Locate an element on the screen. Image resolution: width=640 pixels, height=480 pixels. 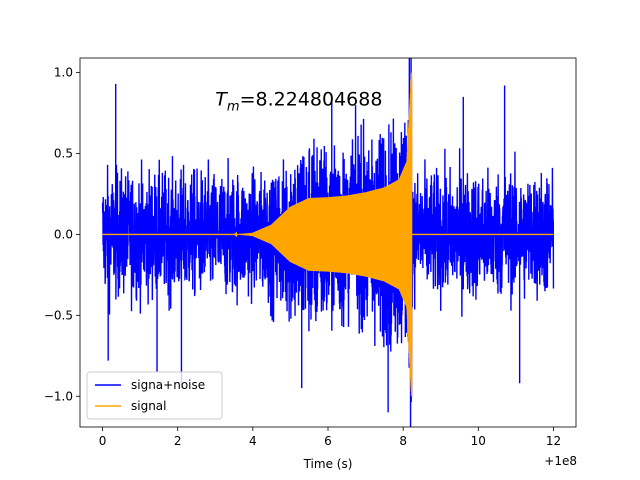
x-axis-offset-label: +1e8 is located at coordinates (560, 461).